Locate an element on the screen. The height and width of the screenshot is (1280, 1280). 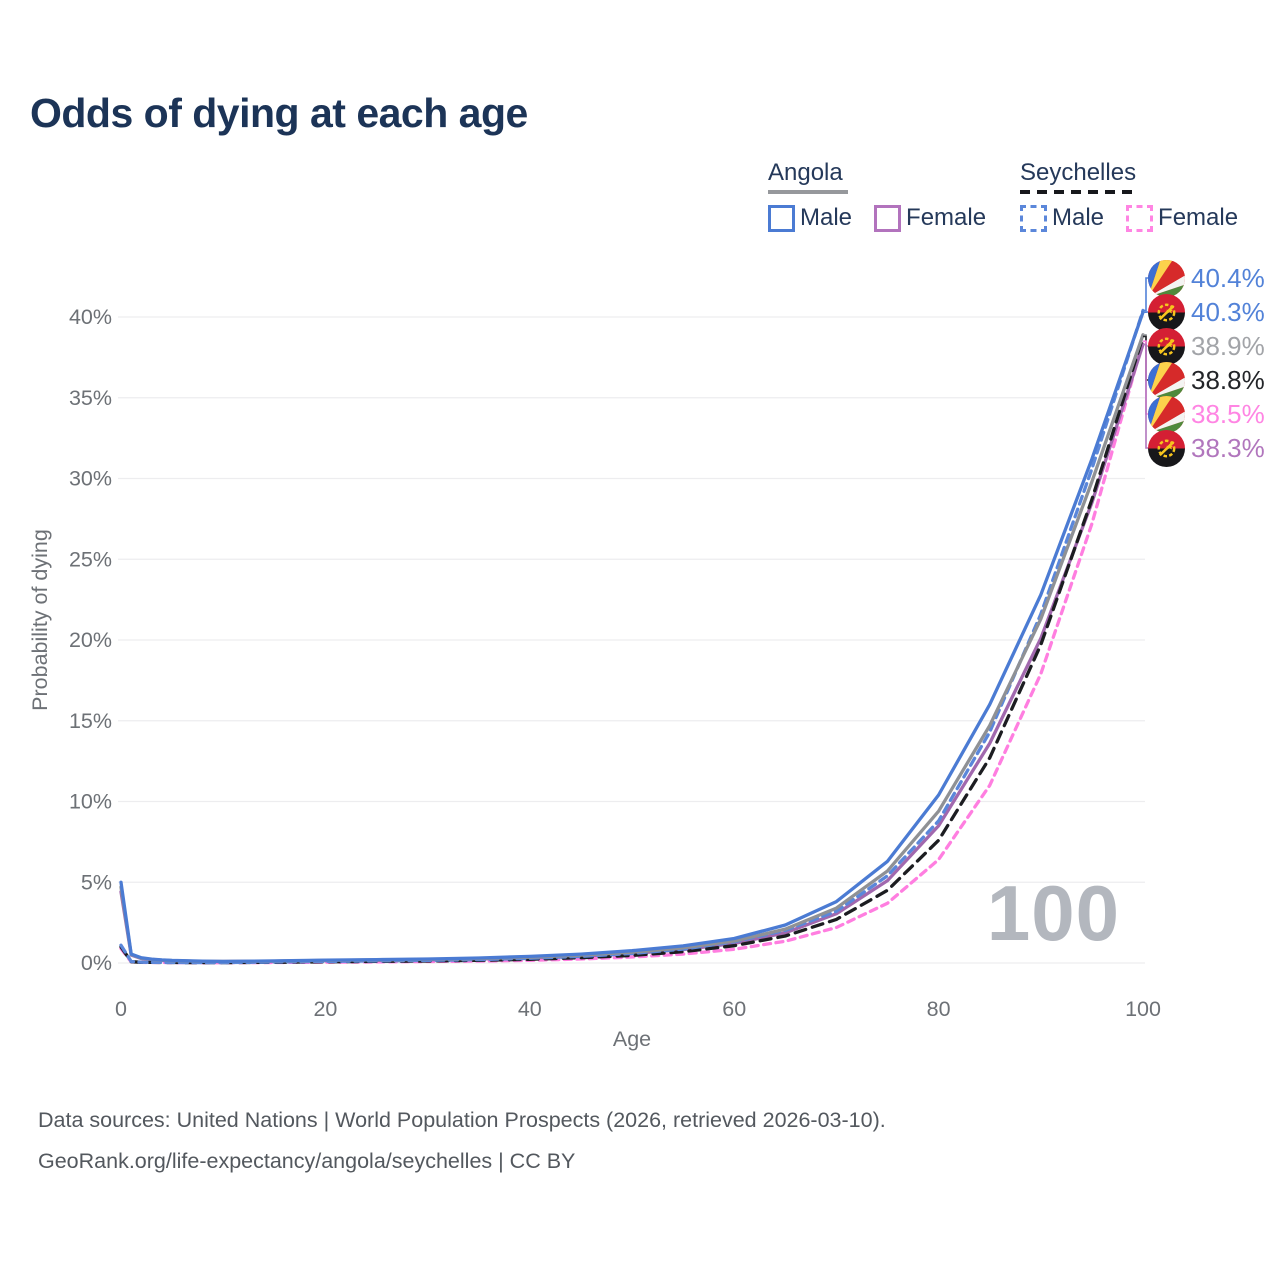
y-axis-title: Probability of dying is located at coordinates (40, 620).